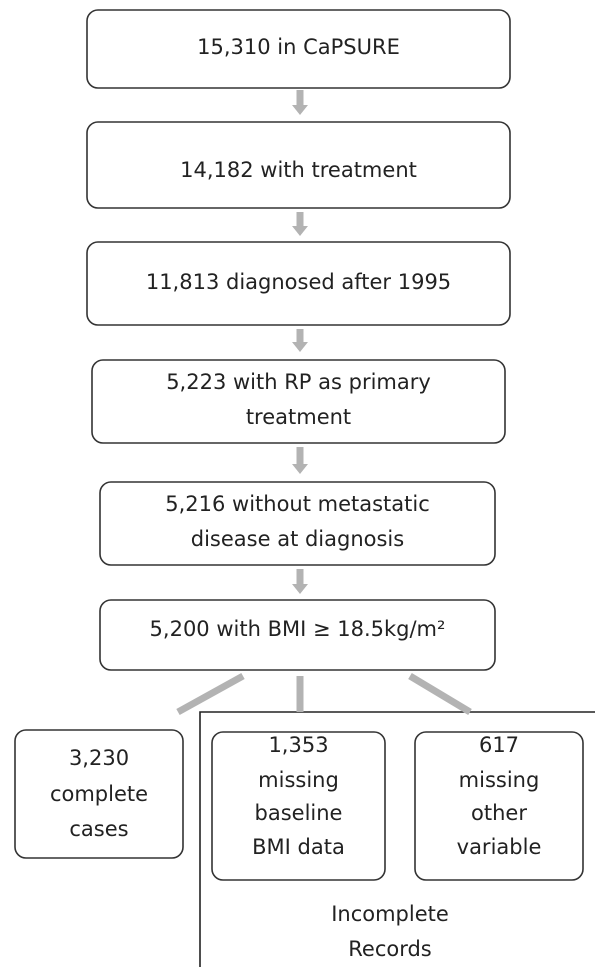 This screenshot has width=595, height=967. What do you see at coordinates (298, 170) in the screenshot?
I see `node-label: 14,182 with treatment` at bounding box center [298, 170].